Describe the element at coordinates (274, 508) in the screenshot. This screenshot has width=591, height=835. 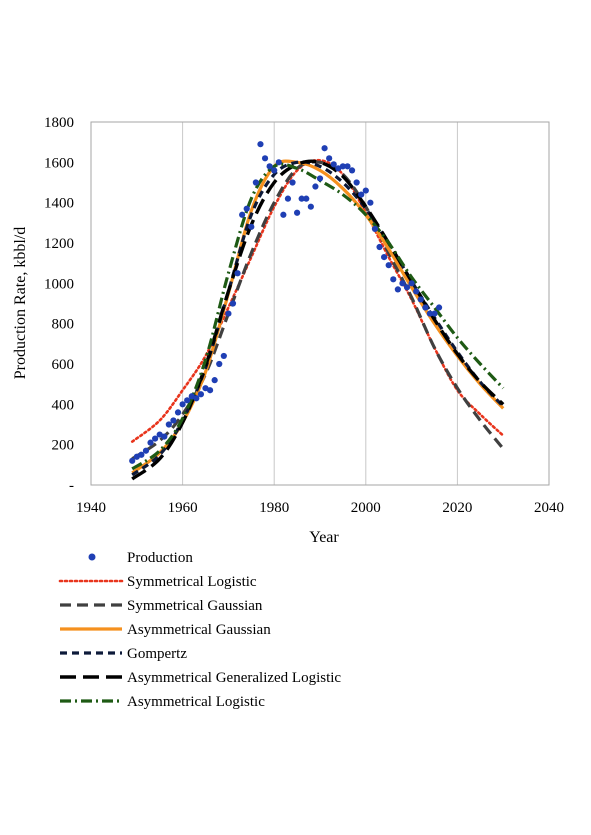
I see `x-tick-label: 1980` at that location.